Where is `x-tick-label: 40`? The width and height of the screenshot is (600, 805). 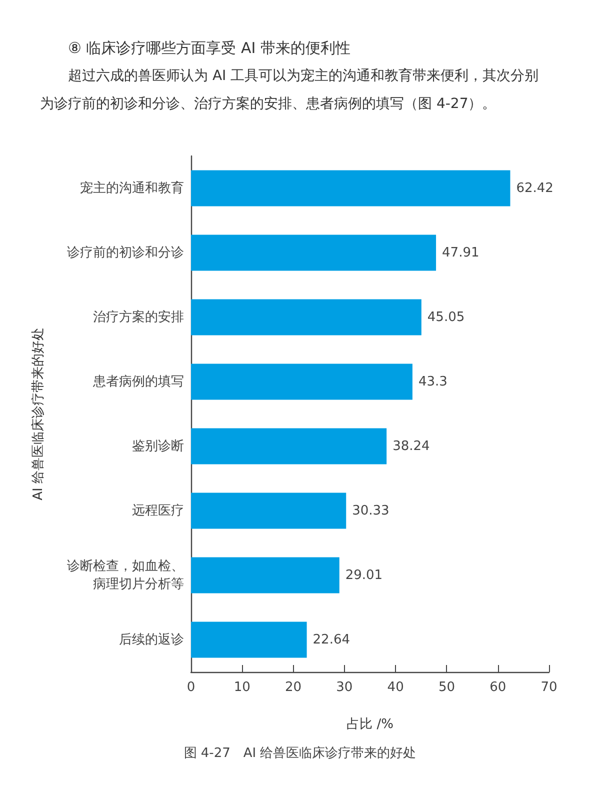 x-tick-label: 40 is located at coordinates (395, 687).